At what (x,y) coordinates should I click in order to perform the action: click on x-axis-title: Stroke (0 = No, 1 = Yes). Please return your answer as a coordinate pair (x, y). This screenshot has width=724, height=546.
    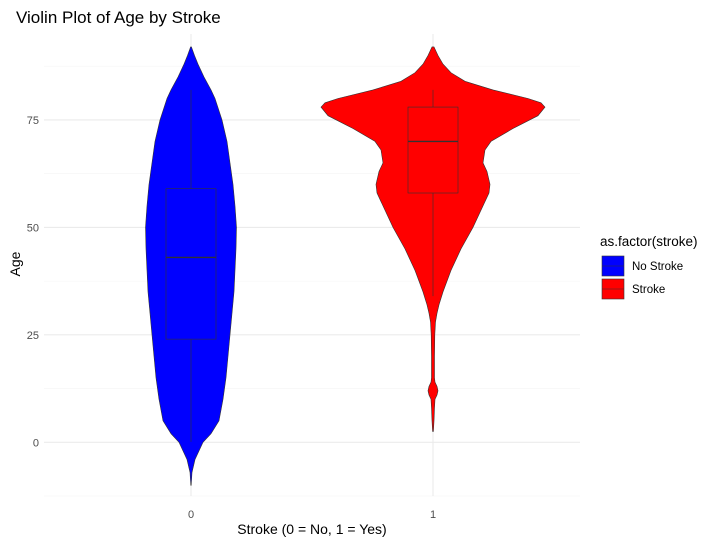
    Looking at the image, I should click on (311, 529).